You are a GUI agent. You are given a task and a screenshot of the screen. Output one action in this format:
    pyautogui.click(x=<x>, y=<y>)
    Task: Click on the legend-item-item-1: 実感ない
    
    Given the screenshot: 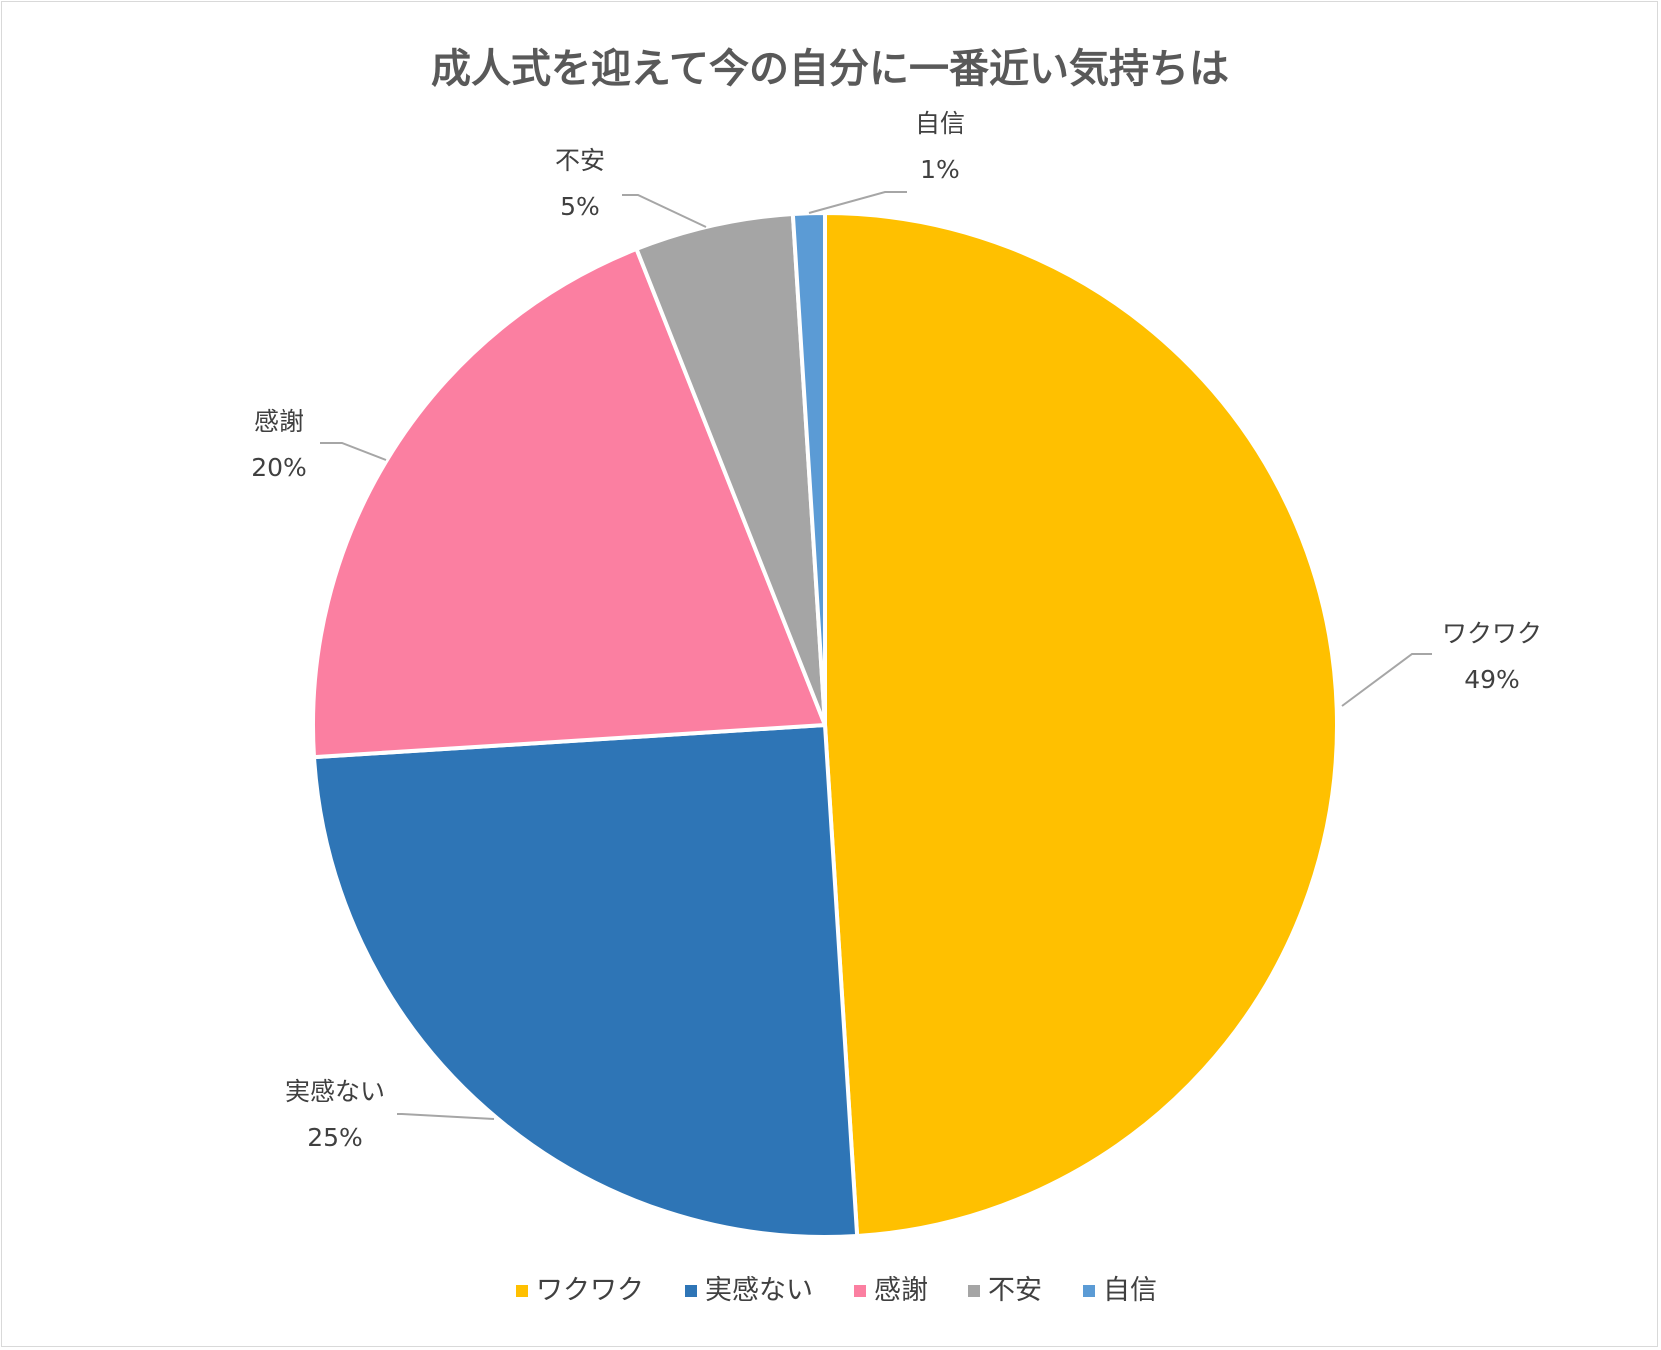 What is the action you would take?
    pyautogui.click(x=749, y=1290)
    